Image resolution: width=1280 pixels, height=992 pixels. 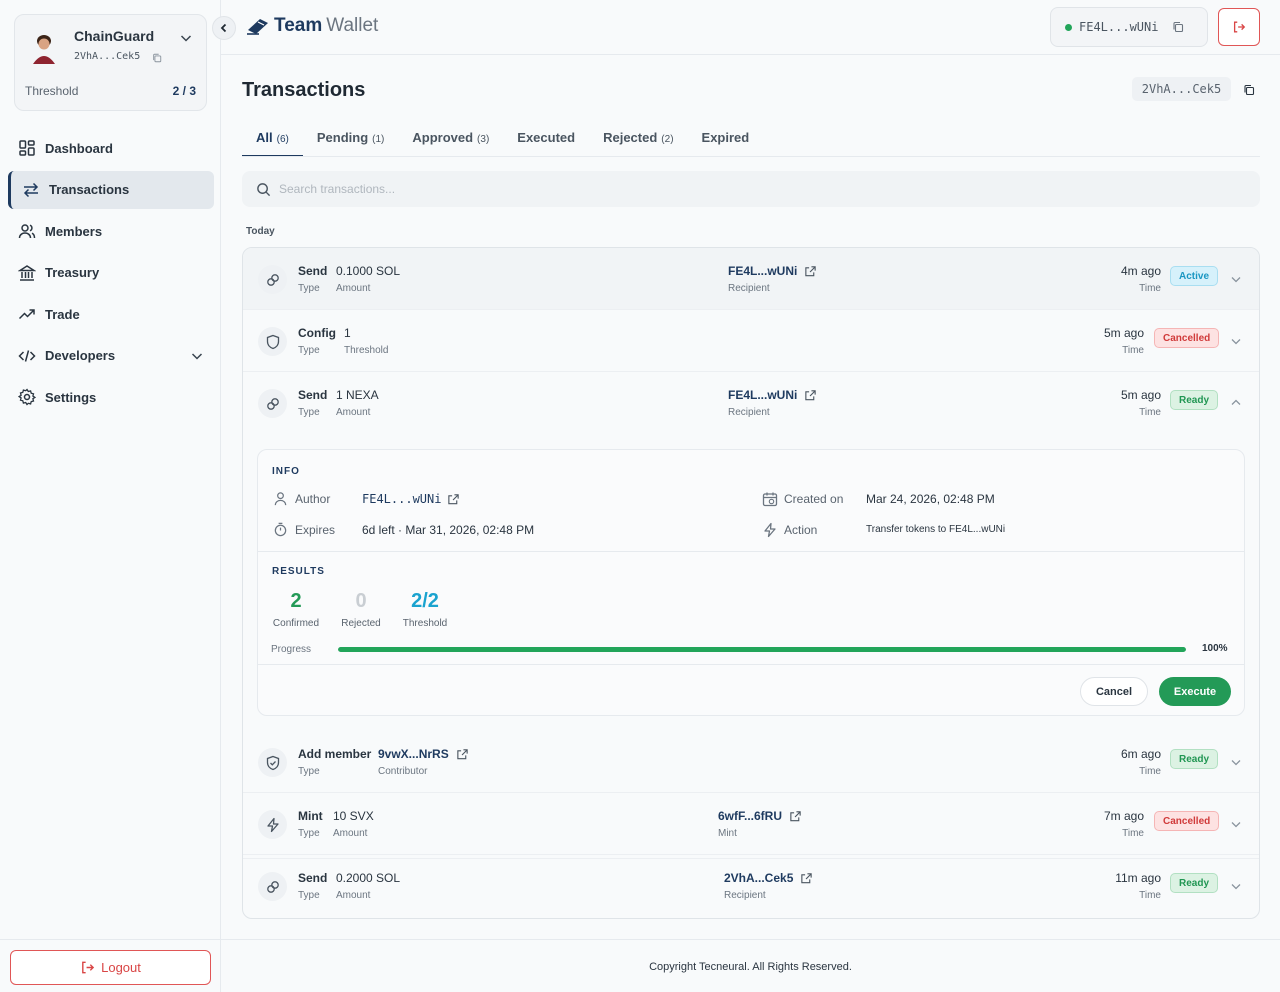 What do you see at coordinates (361, 601) in the screenshot?
I see `rejected-count: 0` at bounding box center [361, 601].